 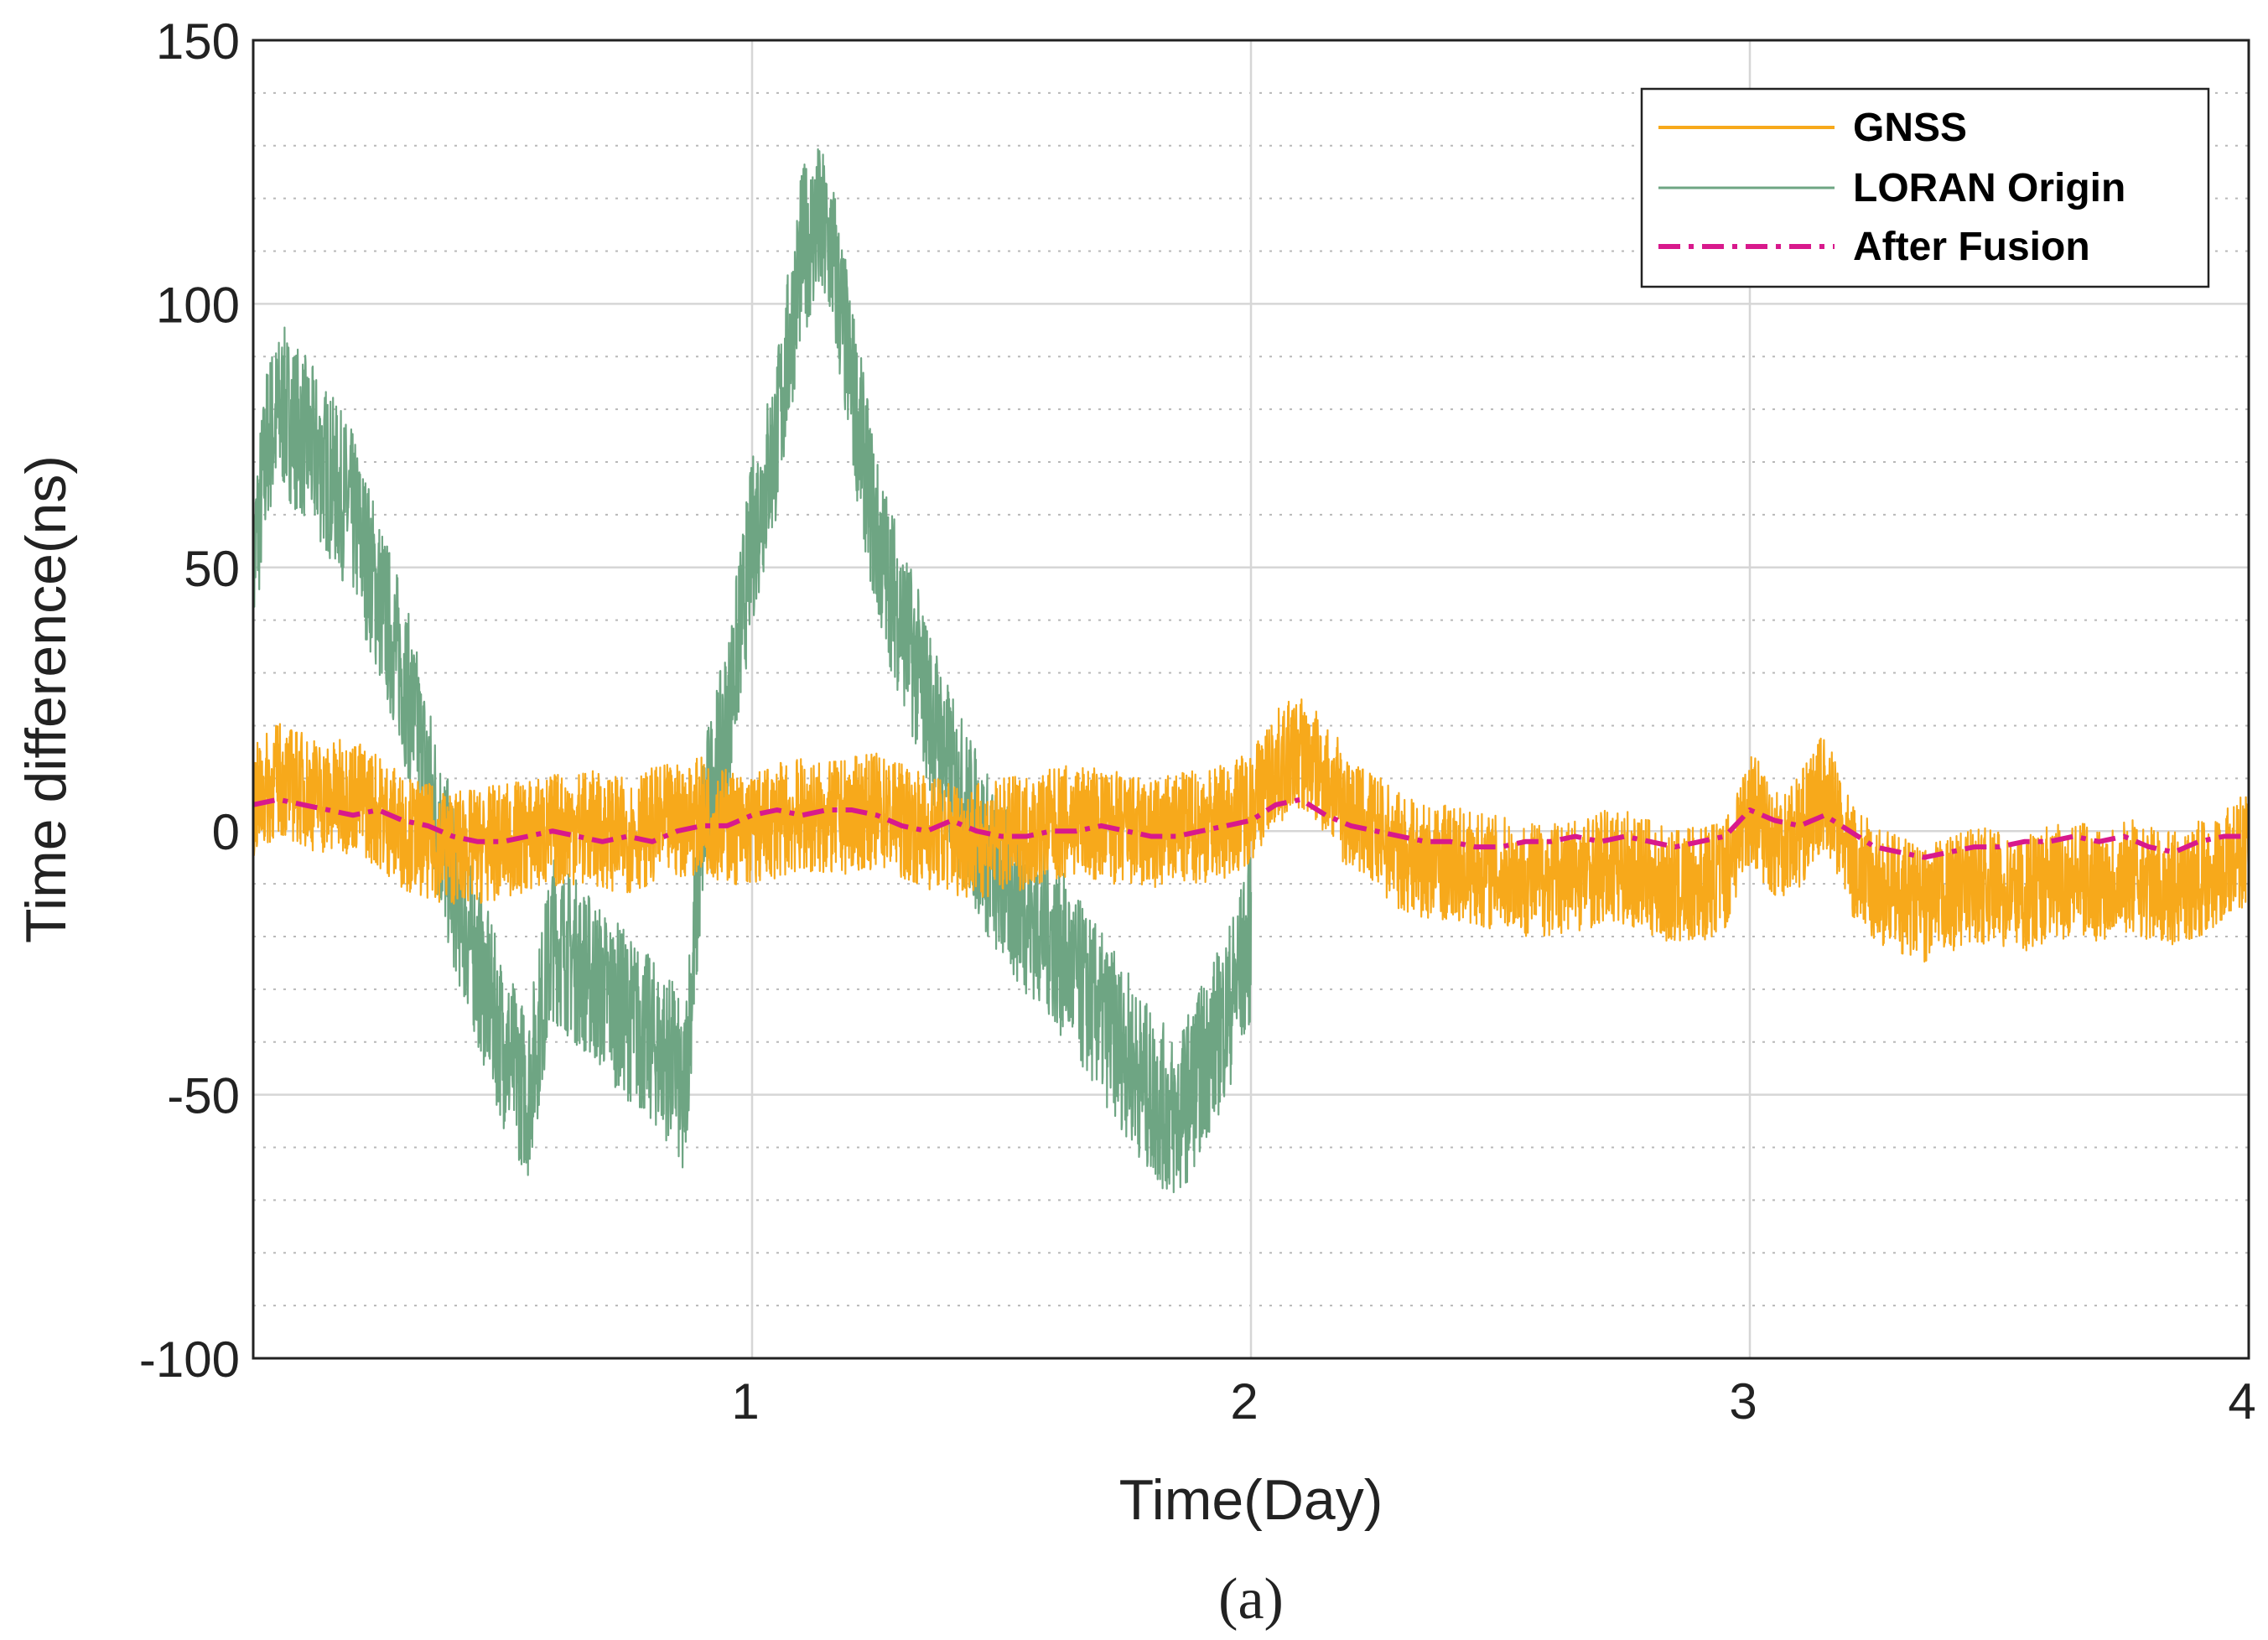 What do you see at coordinates (1244, 1401) in the screenshot?
I see `x-tick-label: 2` at bounding box center [1244, 1401].